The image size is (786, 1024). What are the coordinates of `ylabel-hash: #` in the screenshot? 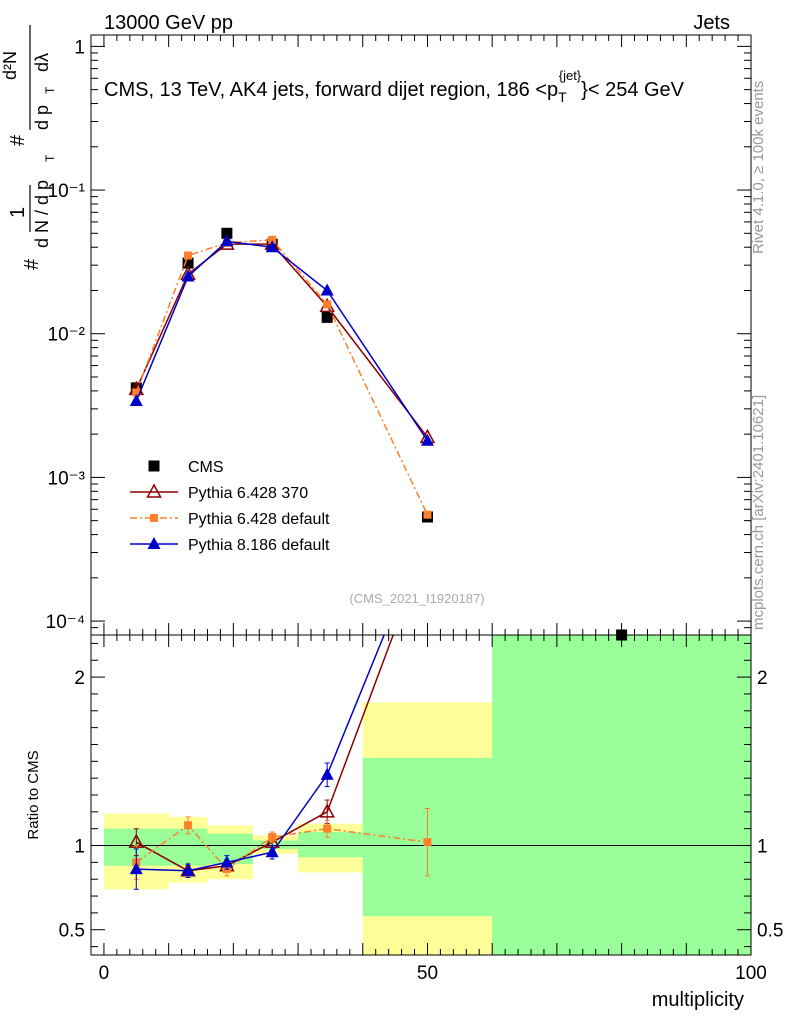 It's located at (32, 264).